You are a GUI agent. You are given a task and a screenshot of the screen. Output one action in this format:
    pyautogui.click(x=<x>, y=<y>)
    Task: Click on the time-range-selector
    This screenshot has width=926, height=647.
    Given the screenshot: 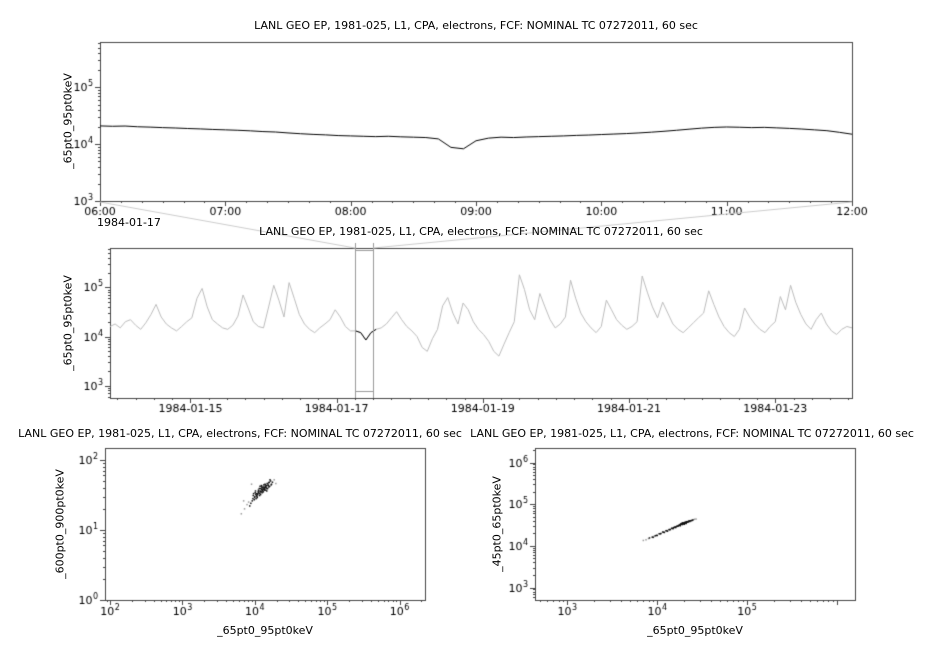 What is the action you would take?
    pyautogui.click(x=364, y=321)
    